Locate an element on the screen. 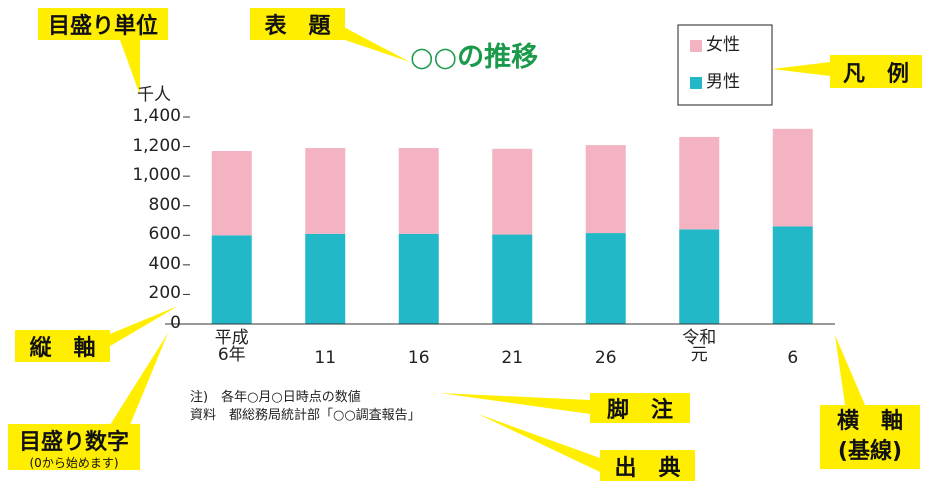 This screenshot has width=928, height=481. y-tick-label: 400 is located at coordinates (164, 263).